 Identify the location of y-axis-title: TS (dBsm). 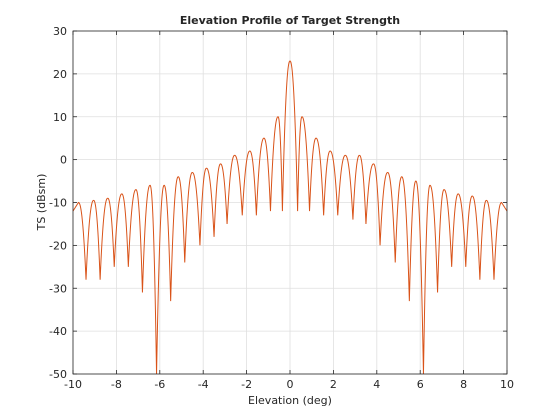
(41, 203).